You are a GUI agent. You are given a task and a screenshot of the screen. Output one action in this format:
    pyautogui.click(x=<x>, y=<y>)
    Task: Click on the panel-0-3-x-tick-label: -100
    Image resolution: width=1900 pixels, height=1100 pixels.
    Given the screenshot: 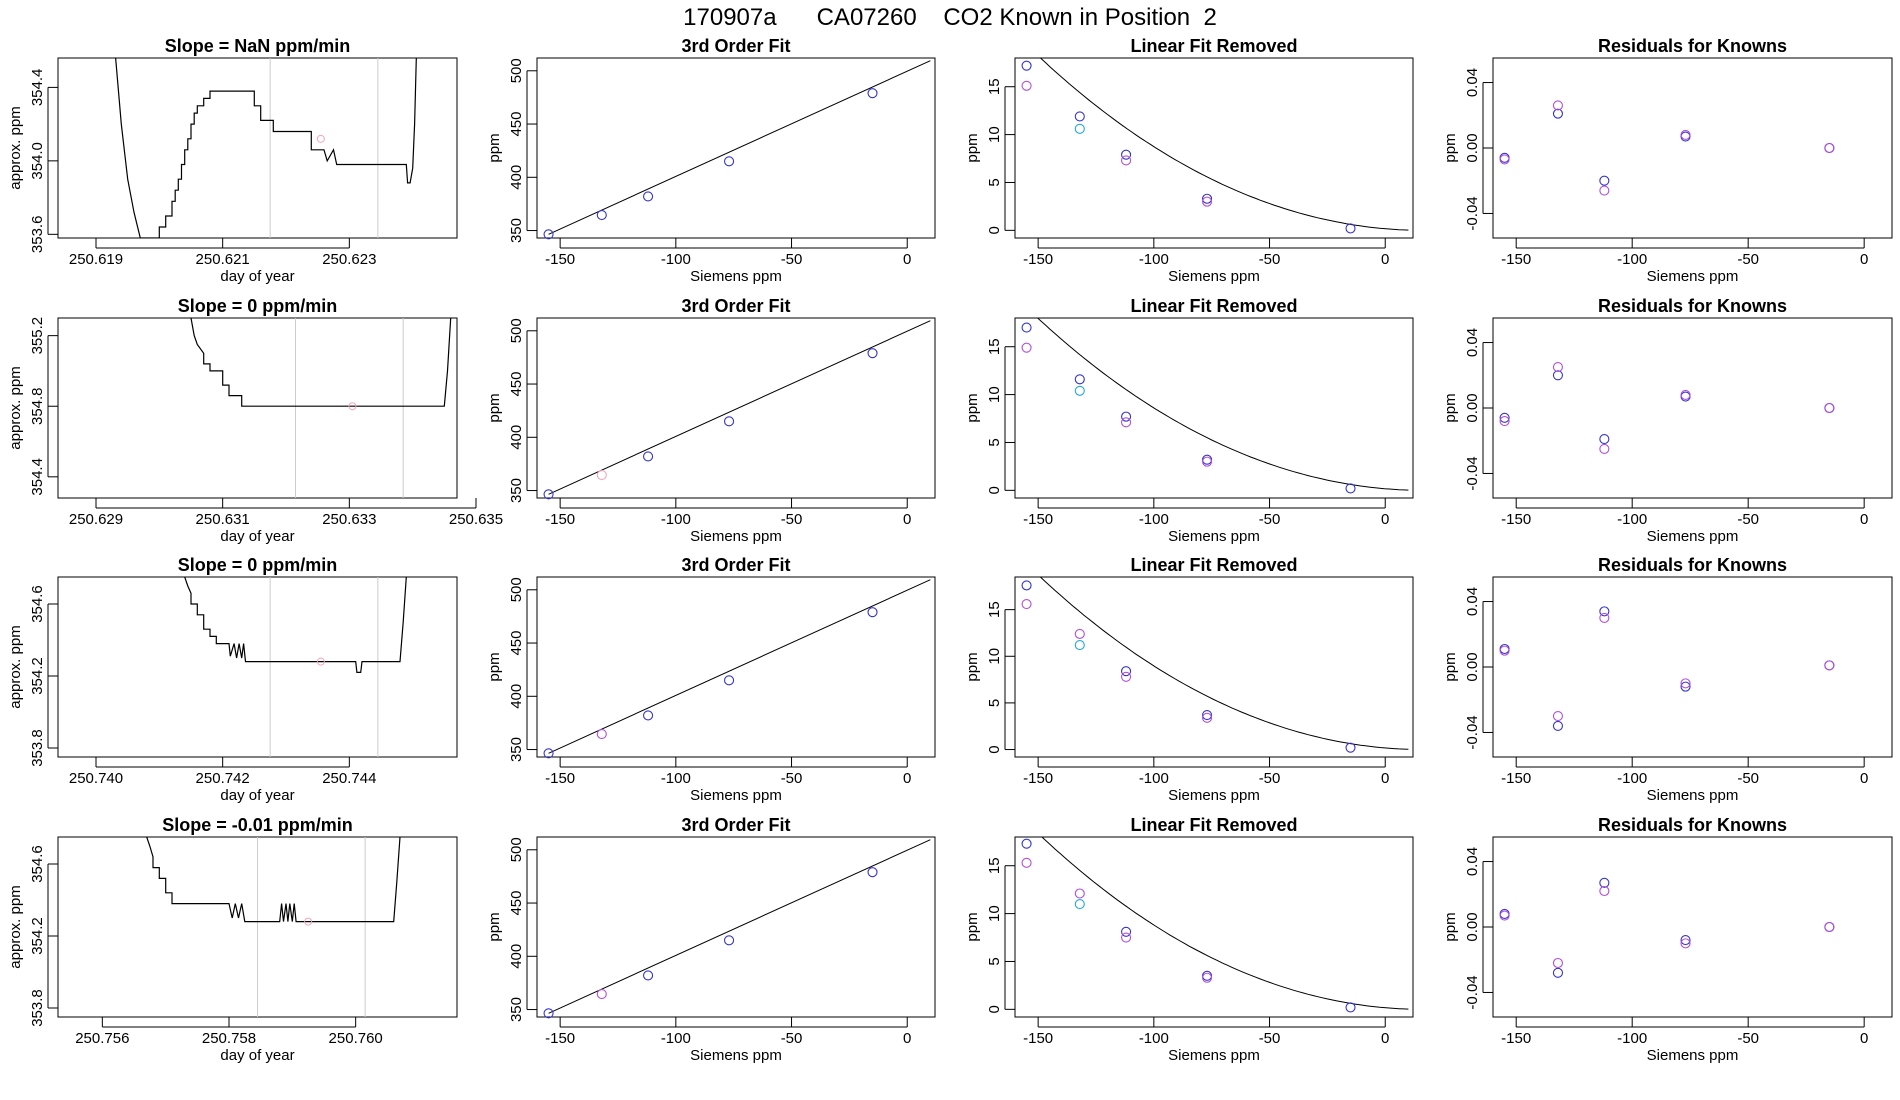 What is the action you would take?
    pyautogui.click(x=1632, y=259)
    